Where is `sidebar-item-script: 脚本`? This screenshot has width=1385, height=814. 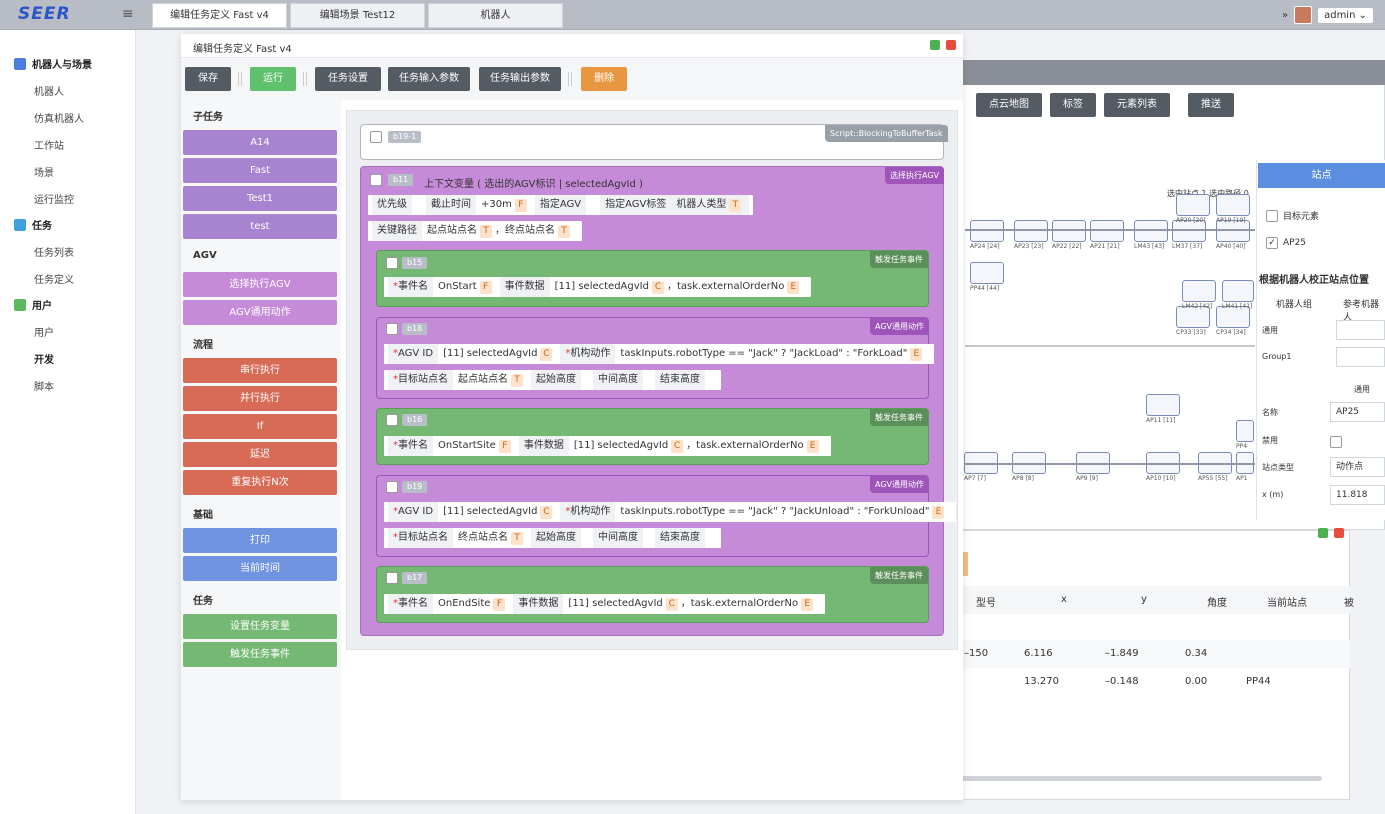
sidebar-item-script: 脚本 is located at coordinates (44, 387).